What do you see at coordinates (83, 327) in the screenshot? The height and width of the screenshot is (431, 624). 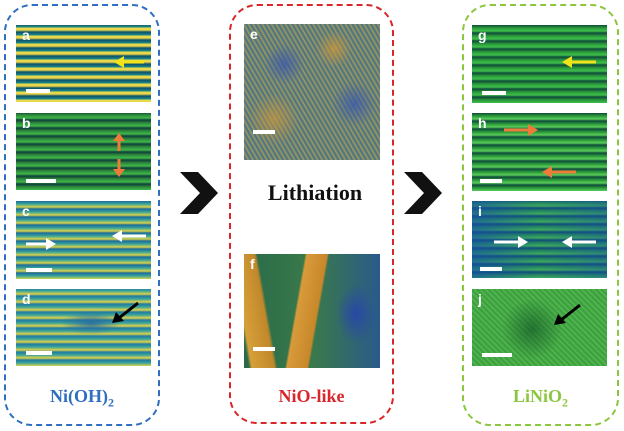 I see `panel-d: d` at bounding box center [83, 327].